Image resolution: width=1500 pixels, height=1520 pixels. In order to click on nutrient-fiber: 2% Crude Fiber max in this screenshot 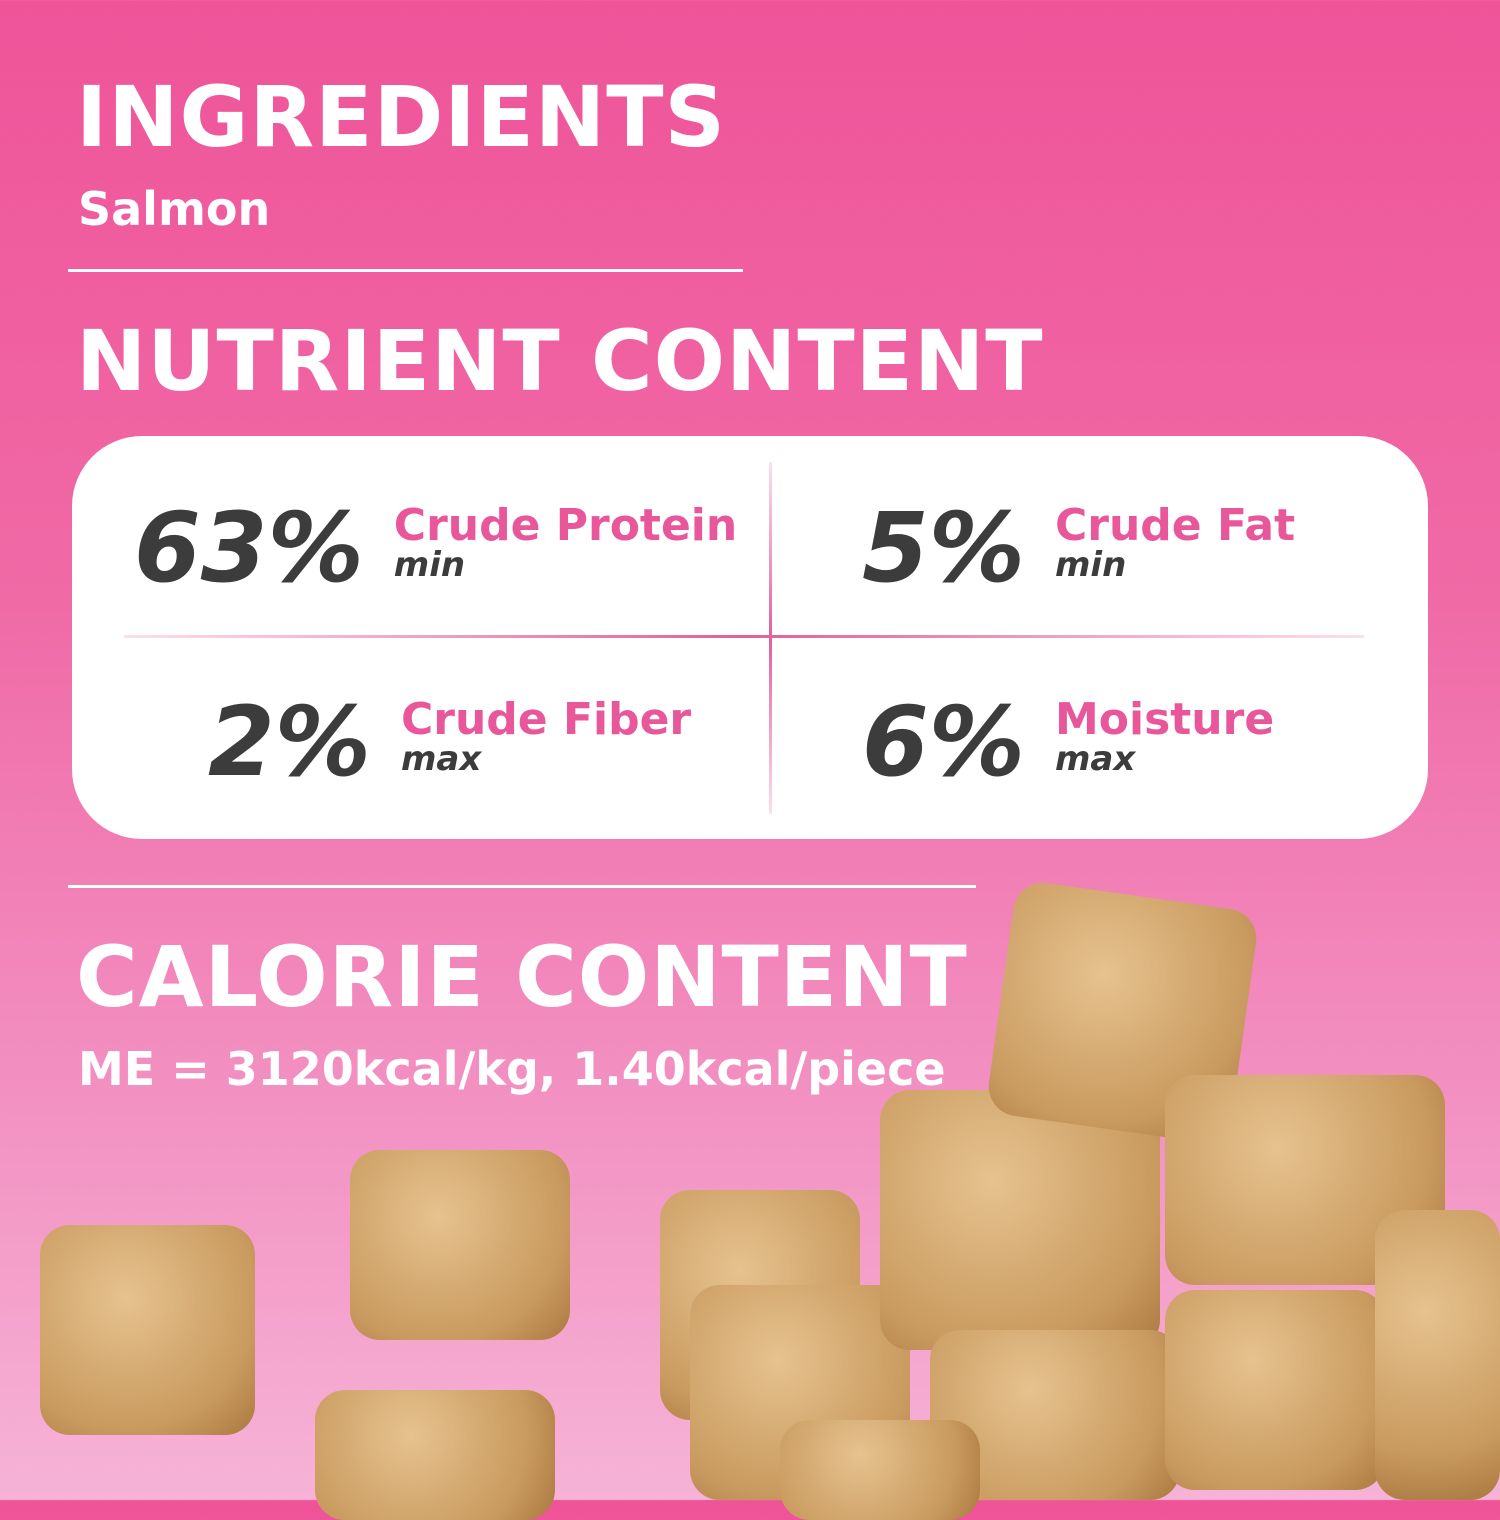, I will do `click(449, 742)`.